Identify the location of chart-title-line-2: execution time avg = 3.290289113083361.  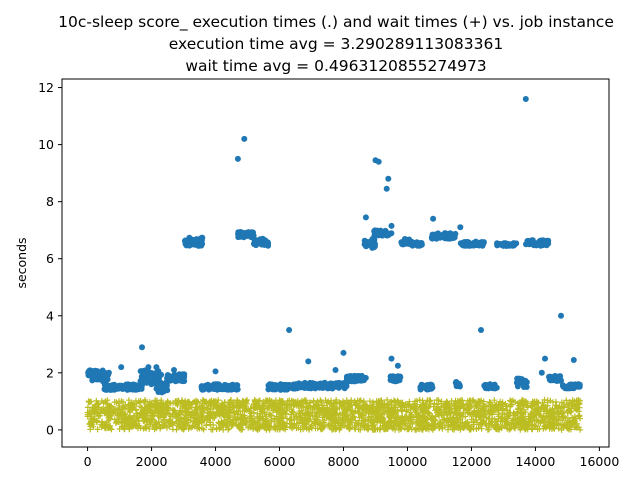
(336, 44).